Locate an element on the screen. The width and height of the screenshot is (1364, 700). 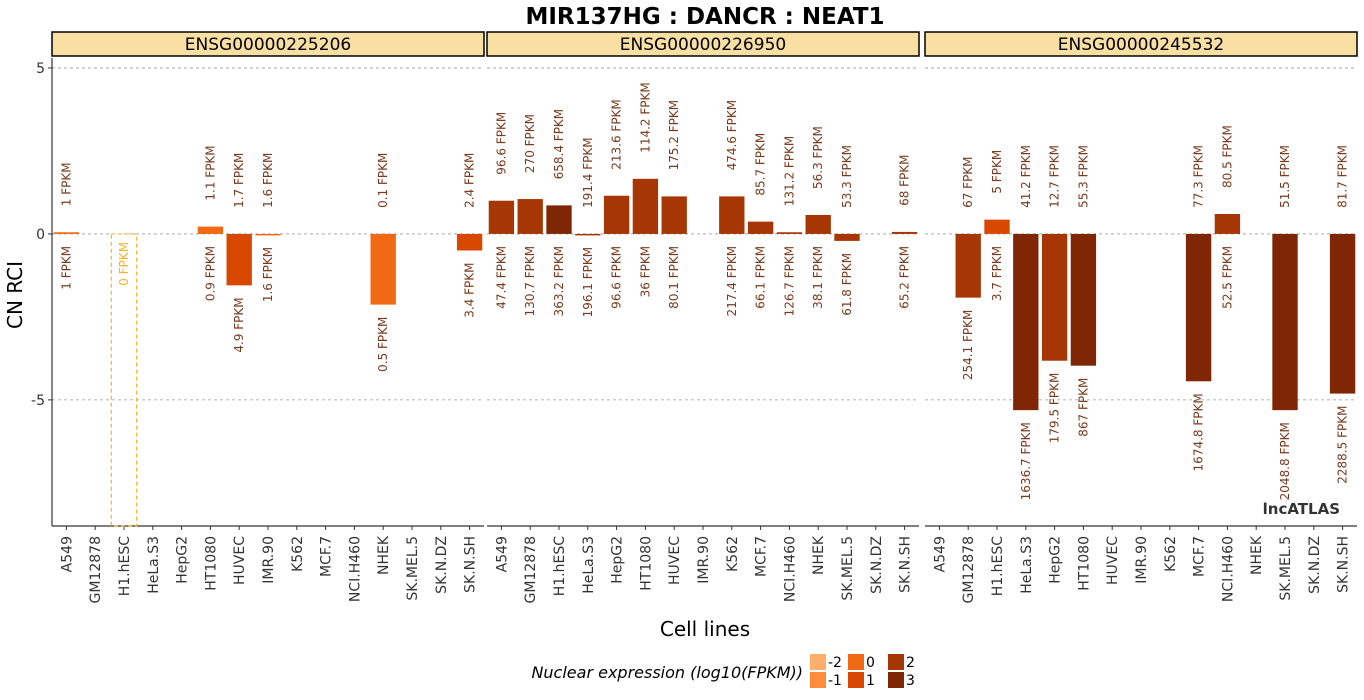
bar-label-bottom: 65.2 FPKM is located at coordinates (905, 277).